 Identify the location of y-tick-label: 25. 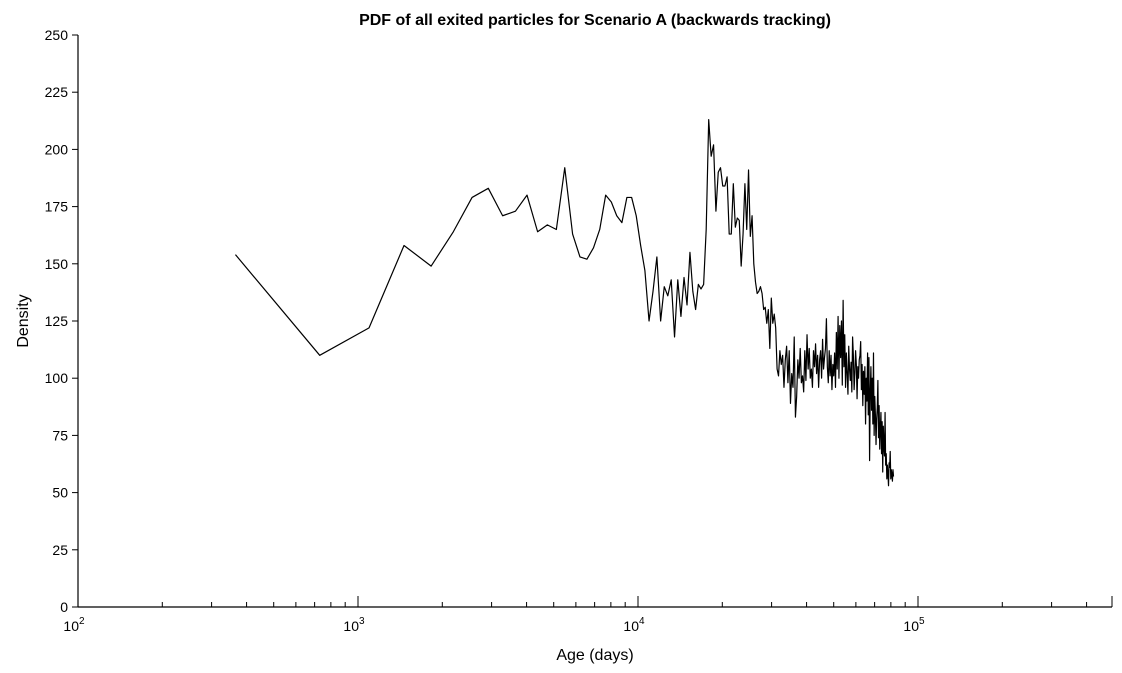
(60, 550).